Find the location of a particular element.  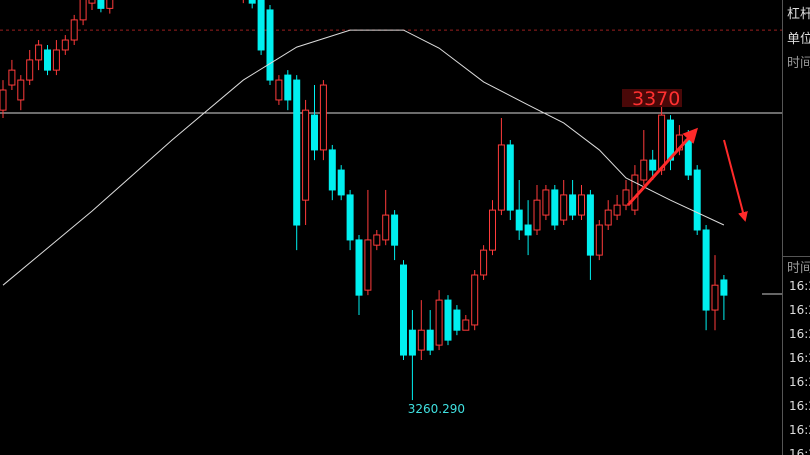

divider is located at coordinates (796, 256).